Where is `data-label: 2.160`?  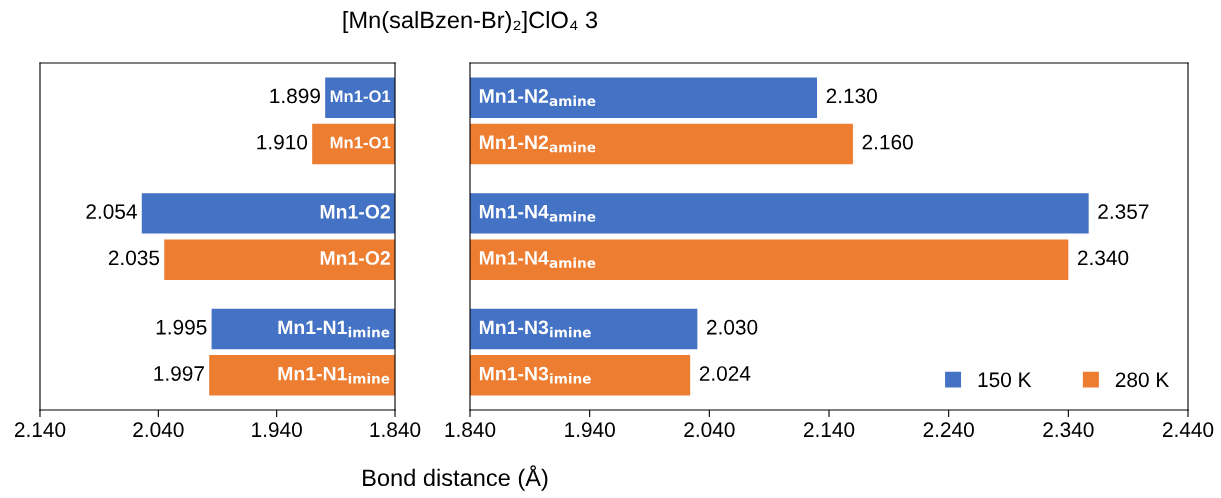 data-label: 2.160 is located at coordinates (887, 142).